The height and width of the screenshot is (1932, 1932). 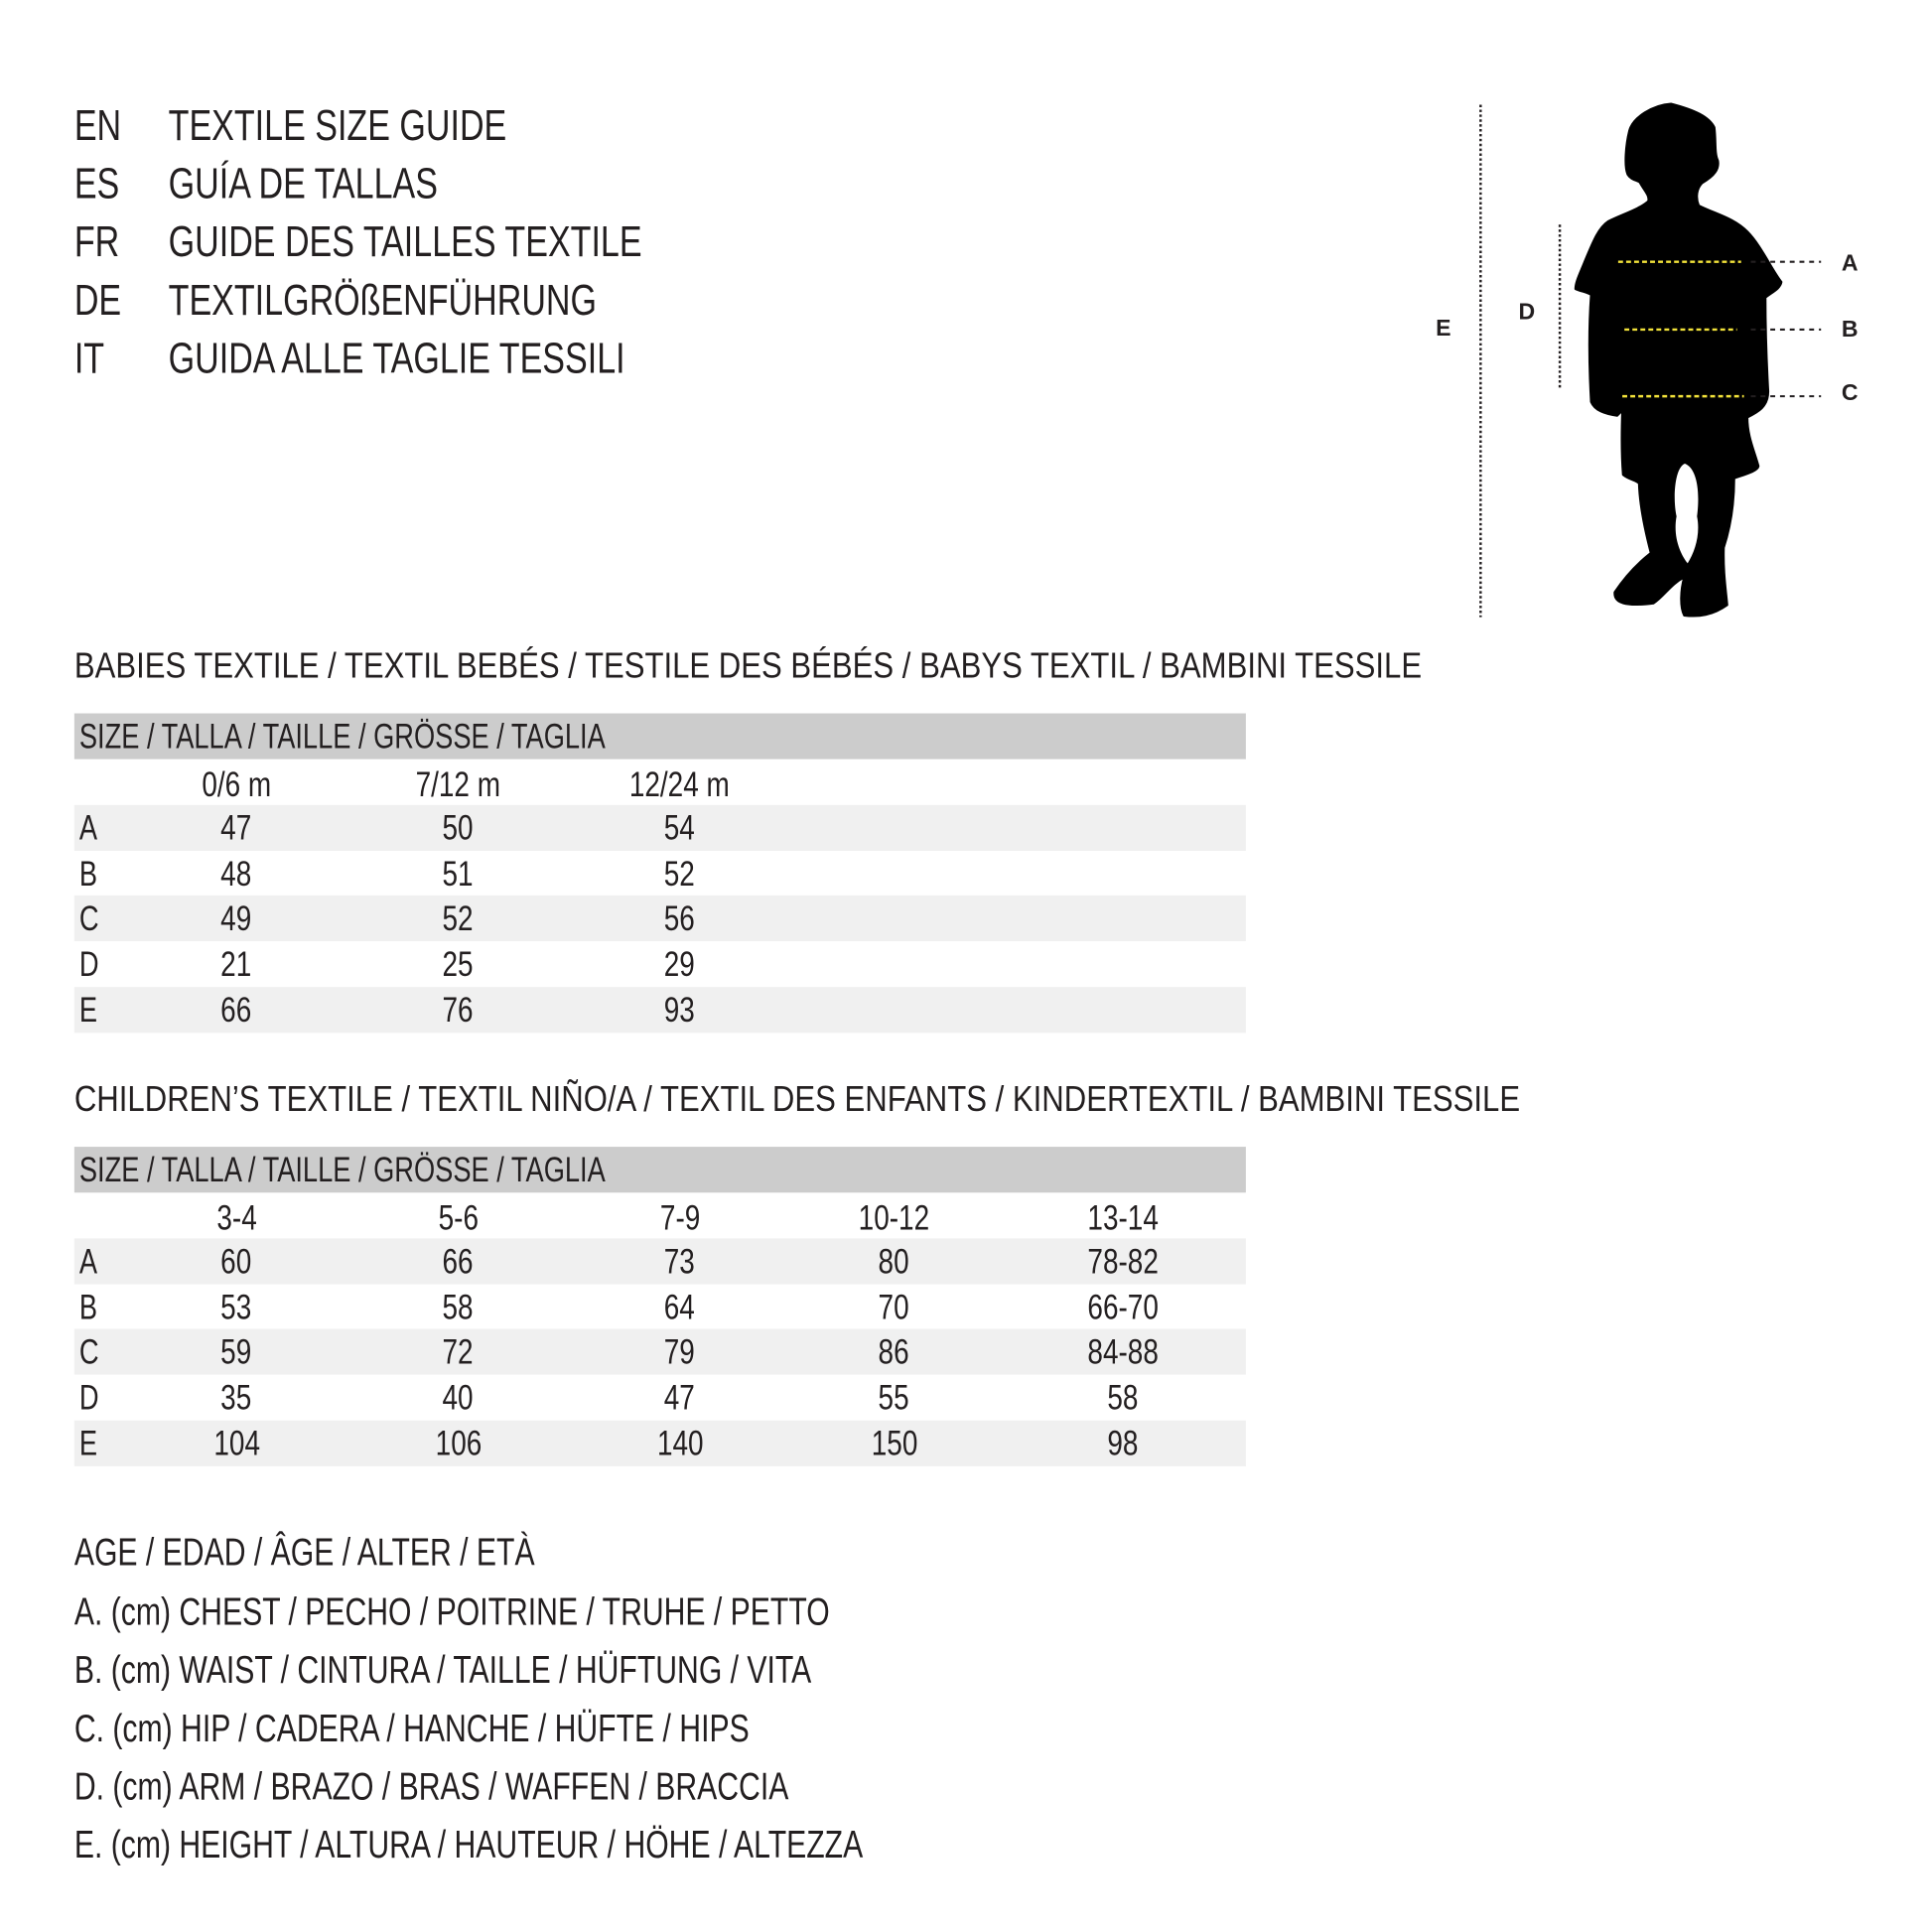 I want to click on table-cell: 59, so click(x=236, y=1351).